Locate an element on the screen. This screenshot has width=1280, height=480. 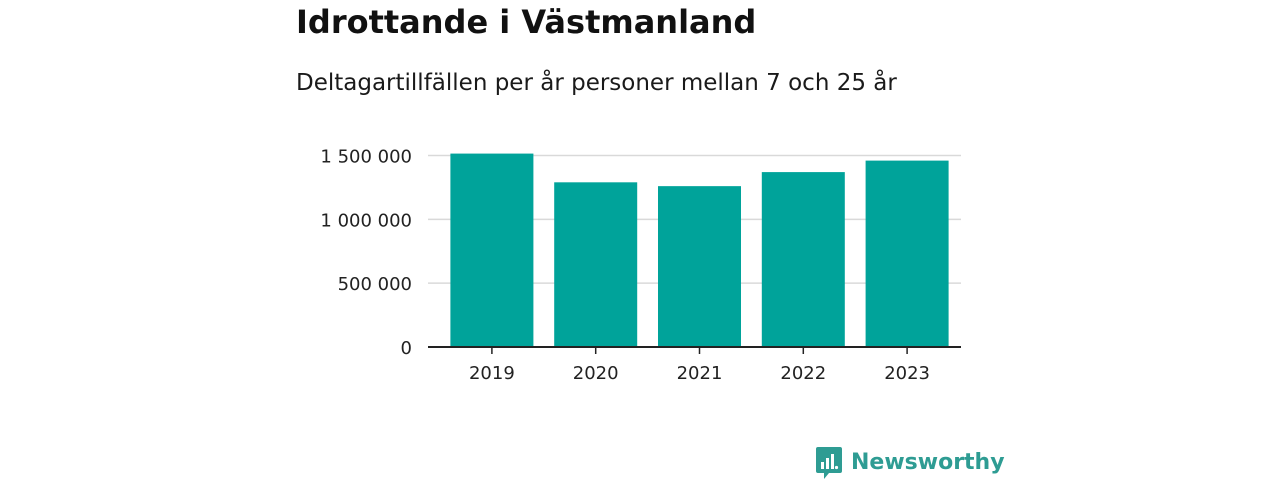
x-axis-ticks: 2019 2020 2021 2022 2023 is located at coordinates (699, 365).